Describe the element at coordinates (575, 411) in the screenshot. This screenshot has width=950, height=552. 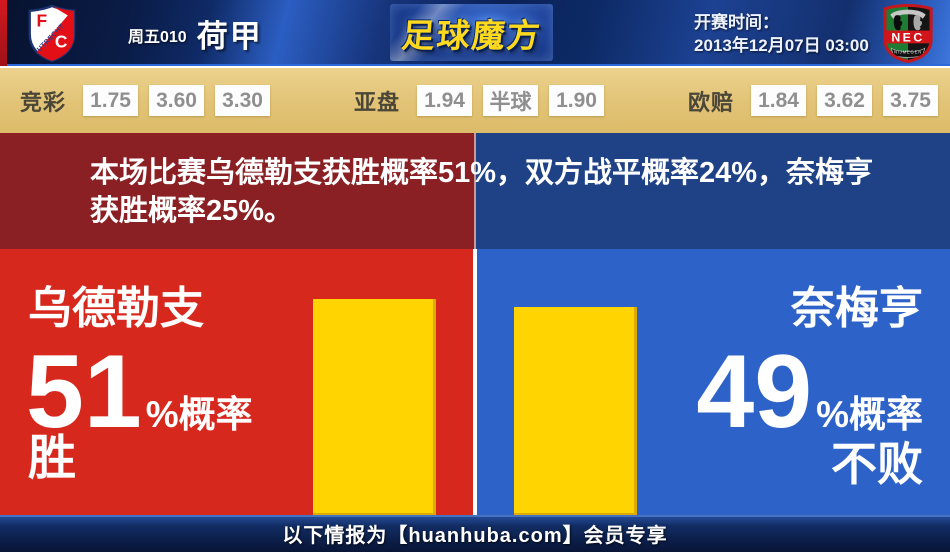
I see `probability-bar-away` at that location.